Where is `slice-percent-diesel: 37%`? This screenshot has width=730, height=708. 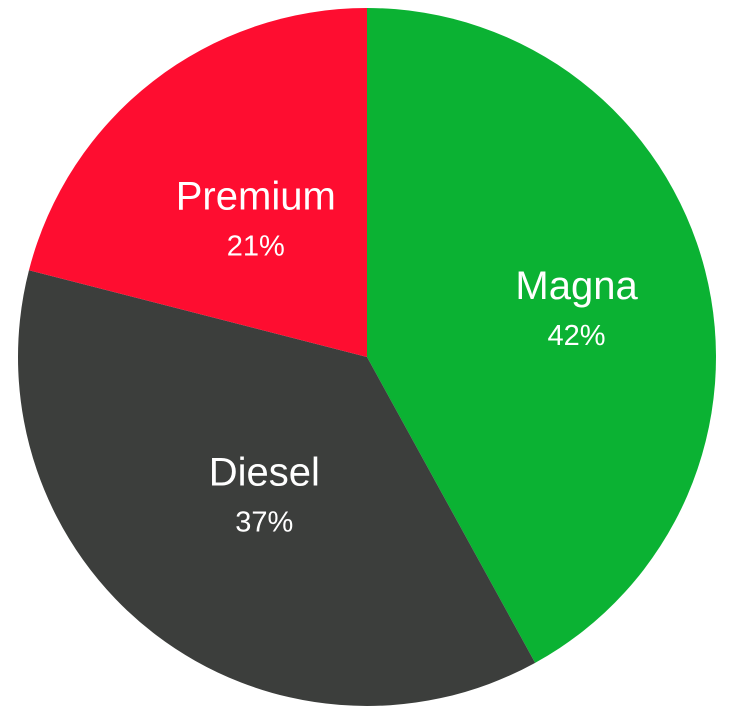
slice-percent-diesel: 37% is located at coordinates (264, 522).